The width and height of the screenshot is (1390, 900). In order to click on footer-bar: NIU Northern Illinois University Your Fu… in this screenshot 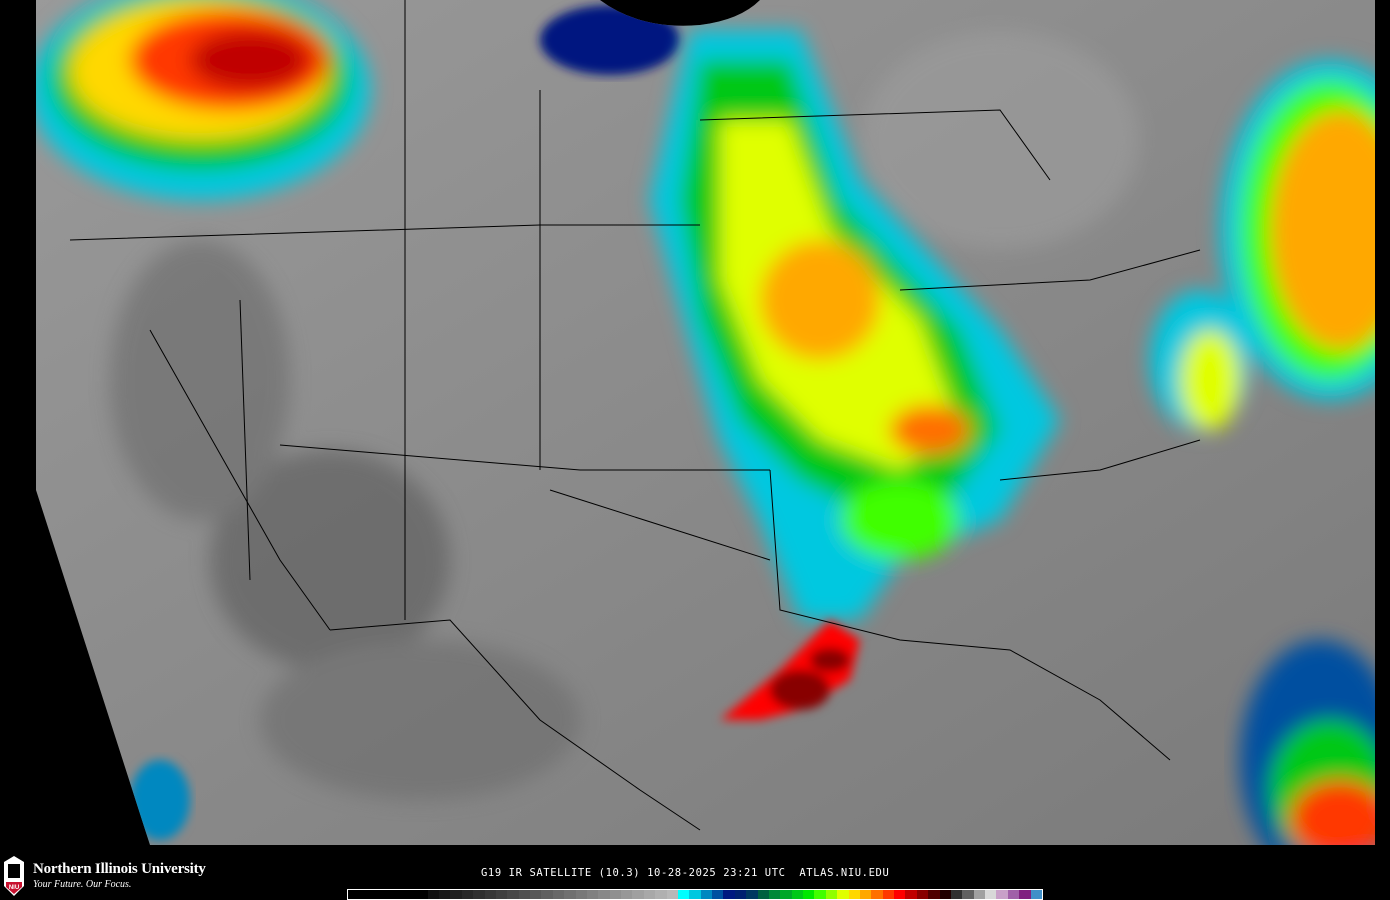, I will do `click(695, 874)`.